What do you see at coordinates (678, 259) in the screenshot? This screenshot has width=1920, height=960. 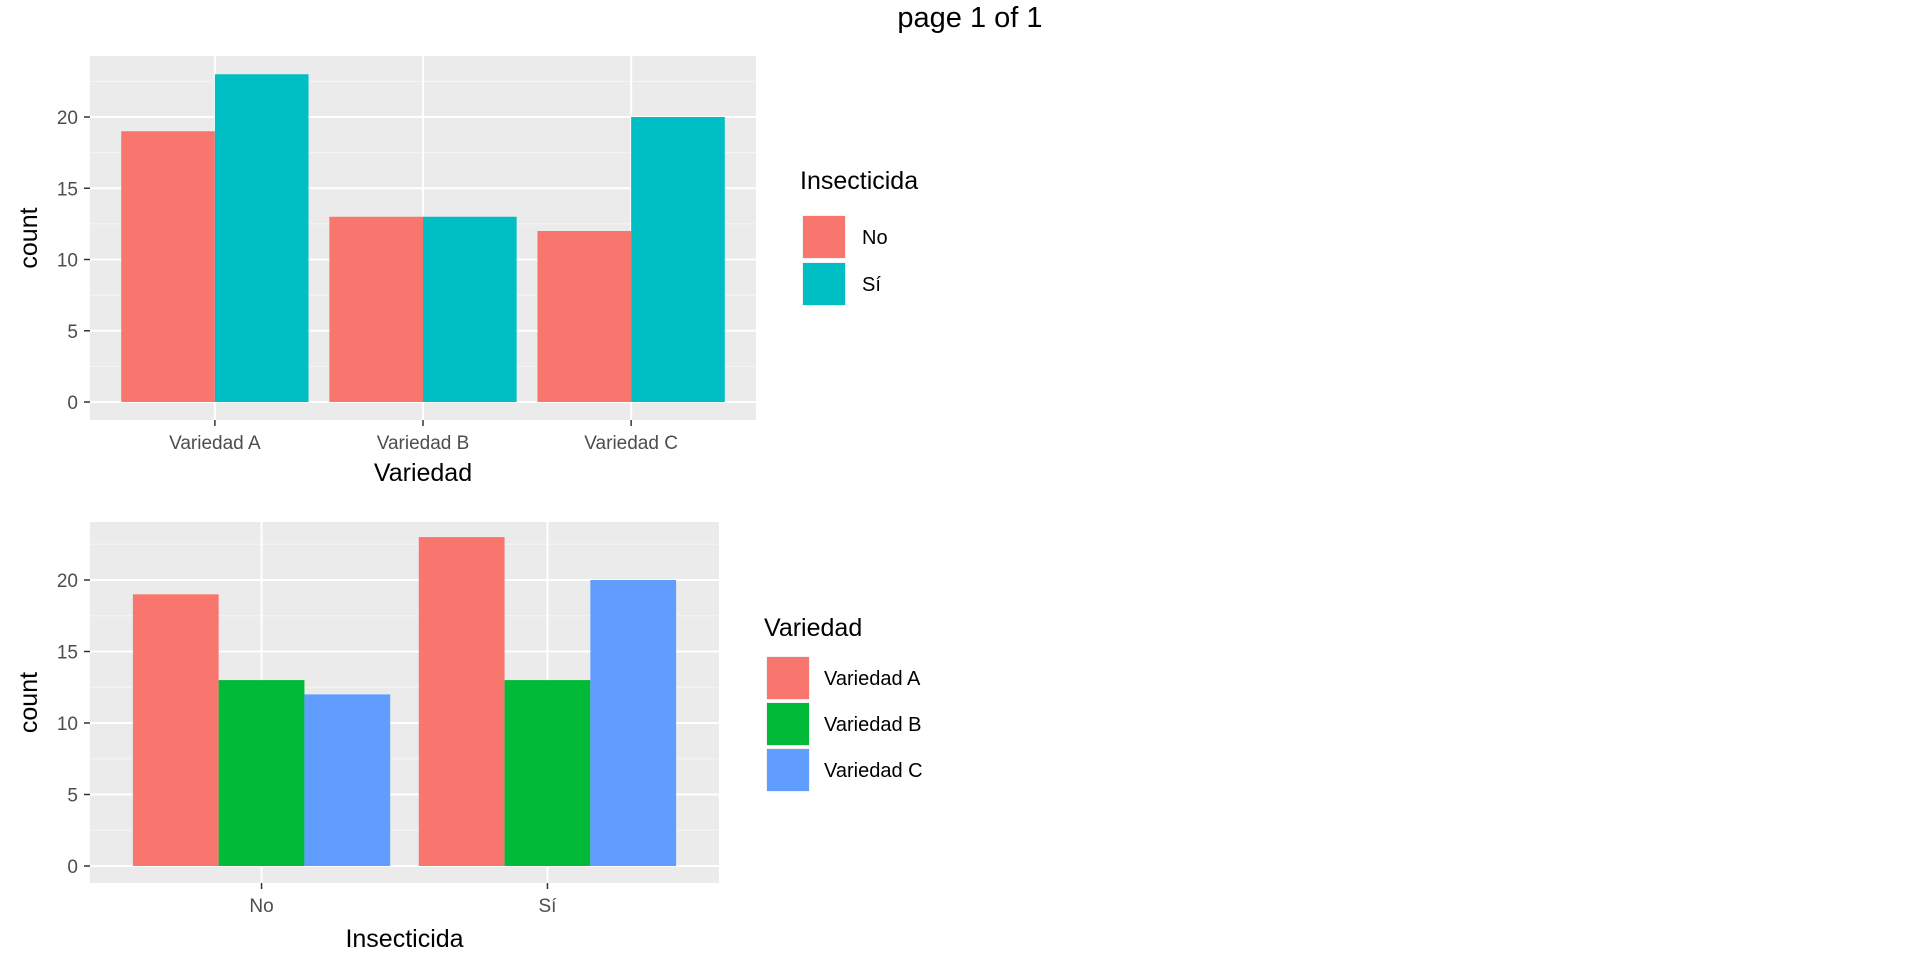 I see `bar-variedad-c-si` at bounding box center [678, 259].